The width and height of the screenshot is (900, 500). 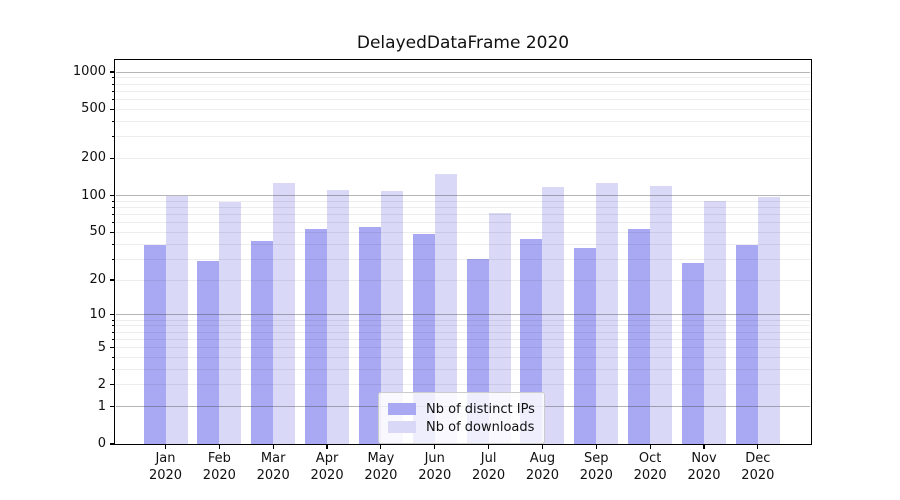 I want to click on bar-distinct-ips-oct, so click(x=639, y=336).